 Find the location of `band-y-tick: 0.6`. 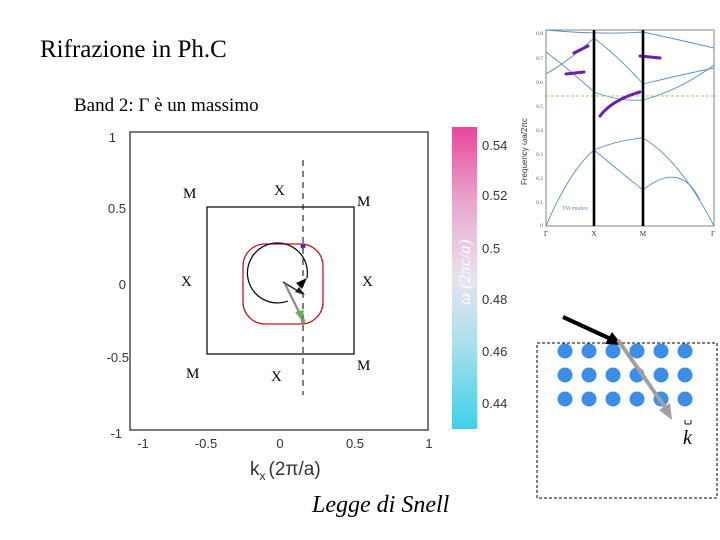

band-y-tick: 0.6 is located at coordinates (539, 83).